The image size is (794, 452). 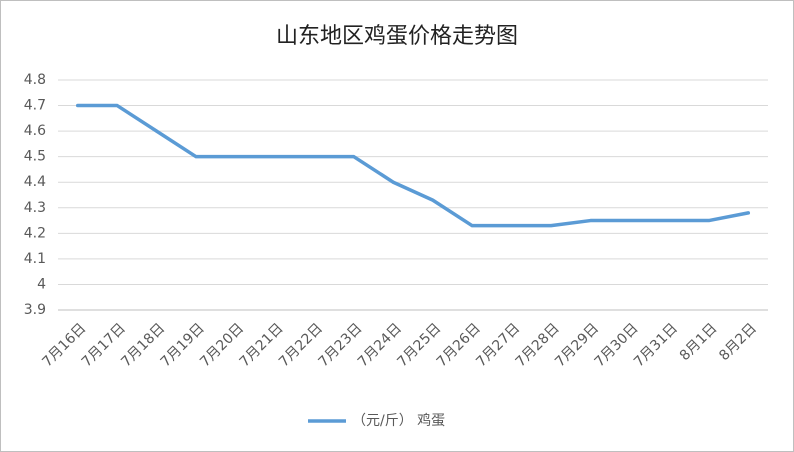 What do you see at coordinates (35, 182) in the screenshot?
I see `y-tick-label: 4.4` at bounding box center [35, 182].